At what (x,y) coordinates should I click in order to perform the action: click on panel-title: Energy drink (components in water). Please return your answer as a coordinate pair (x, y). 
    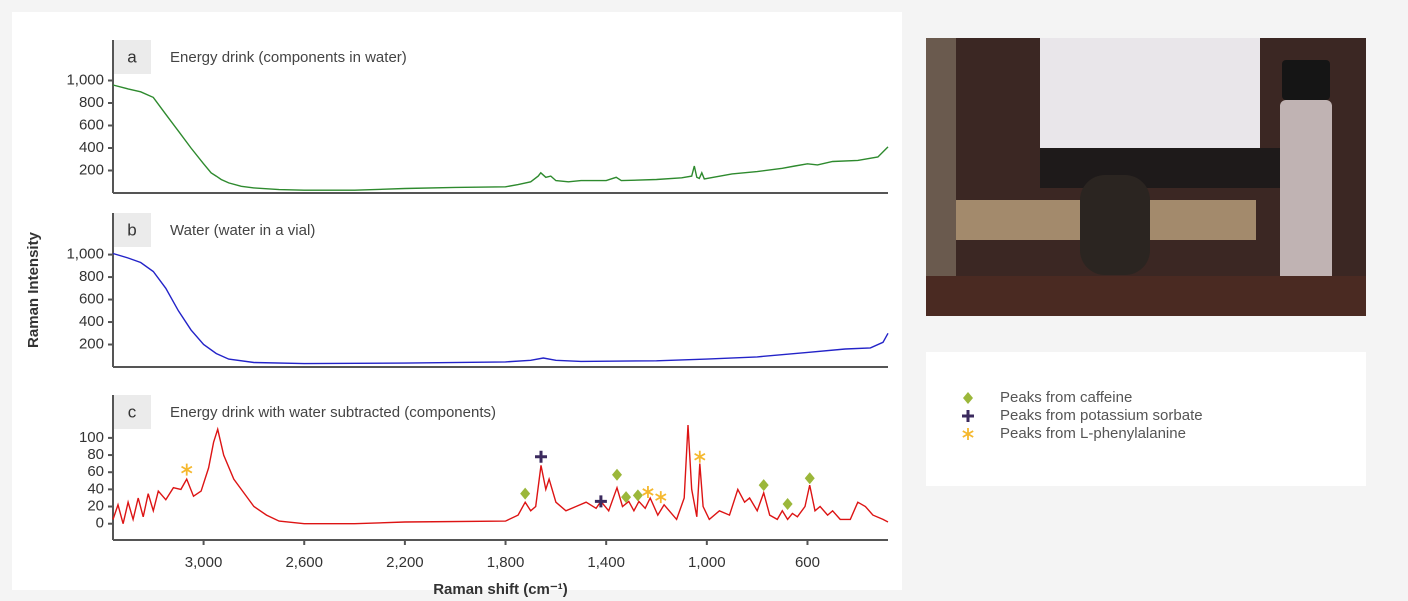
    Looking at the image, I should click on (288, 57).